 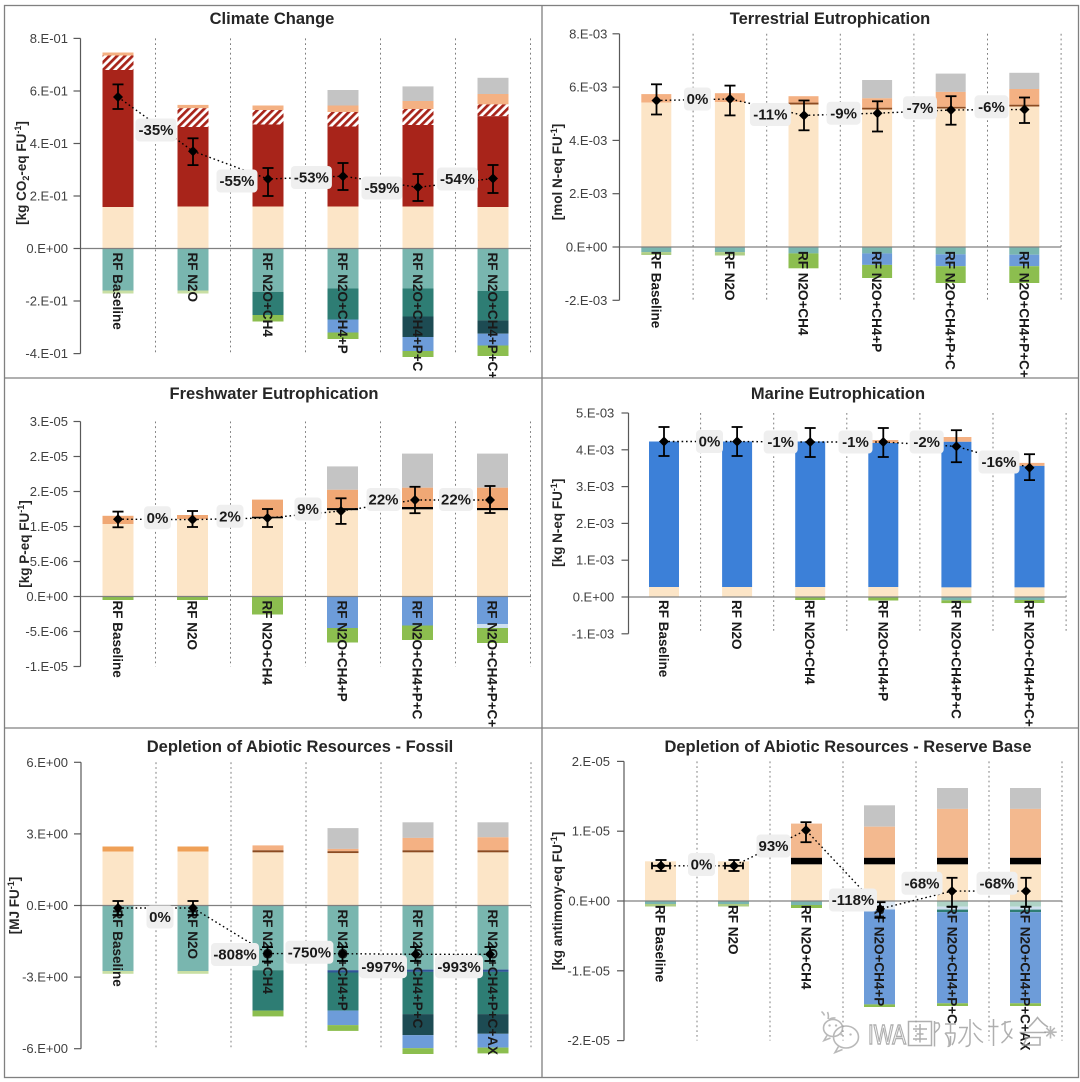 What do you see at coordinates (458, 967) in the screenshot?
I see `svg-text: -993%` at bounding box center [458, 967].